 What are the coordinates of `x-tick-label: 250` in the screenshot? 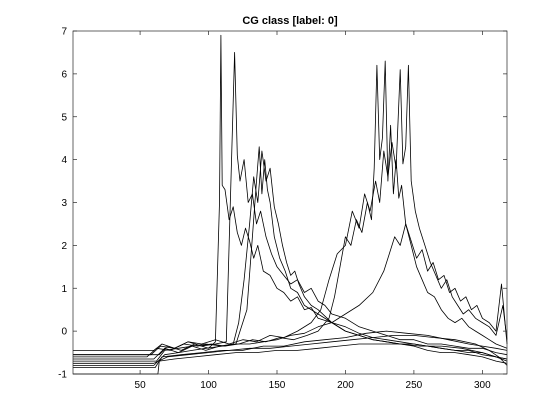 It's located at (414, 385).